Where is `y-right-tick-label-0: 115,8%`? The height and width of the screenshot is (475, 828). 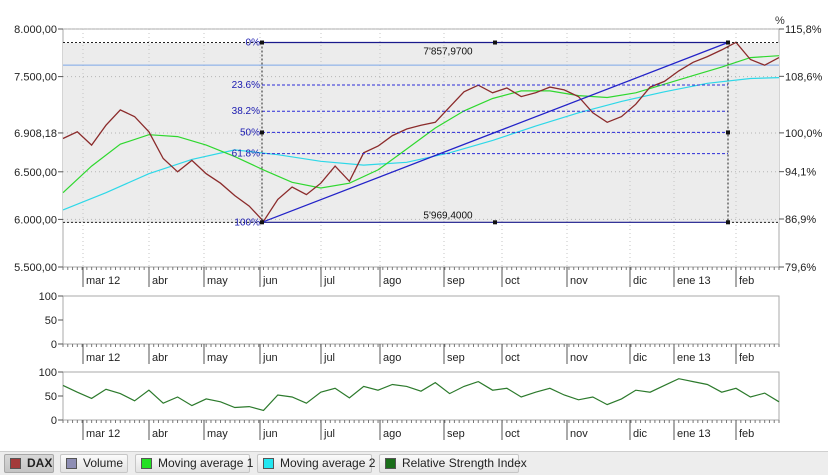 y-right-tick-label-0: 115,8% is located at coordinates (803, 30).